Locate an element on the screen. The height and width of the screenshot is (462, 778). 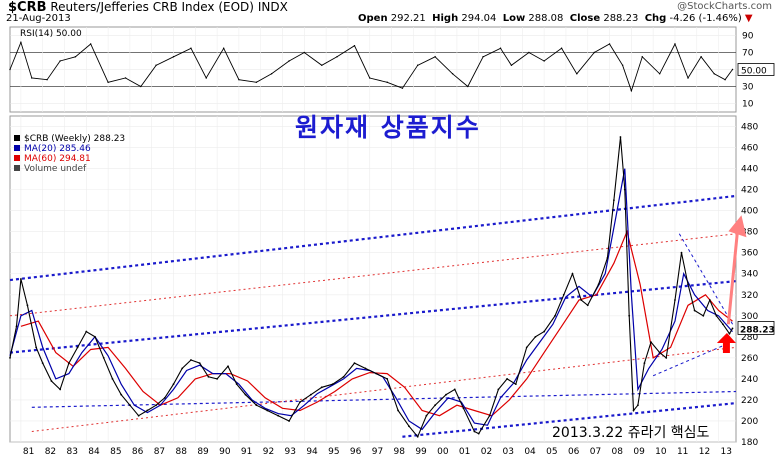
price-tick-label: 380 is located at coordinates (749, 233).